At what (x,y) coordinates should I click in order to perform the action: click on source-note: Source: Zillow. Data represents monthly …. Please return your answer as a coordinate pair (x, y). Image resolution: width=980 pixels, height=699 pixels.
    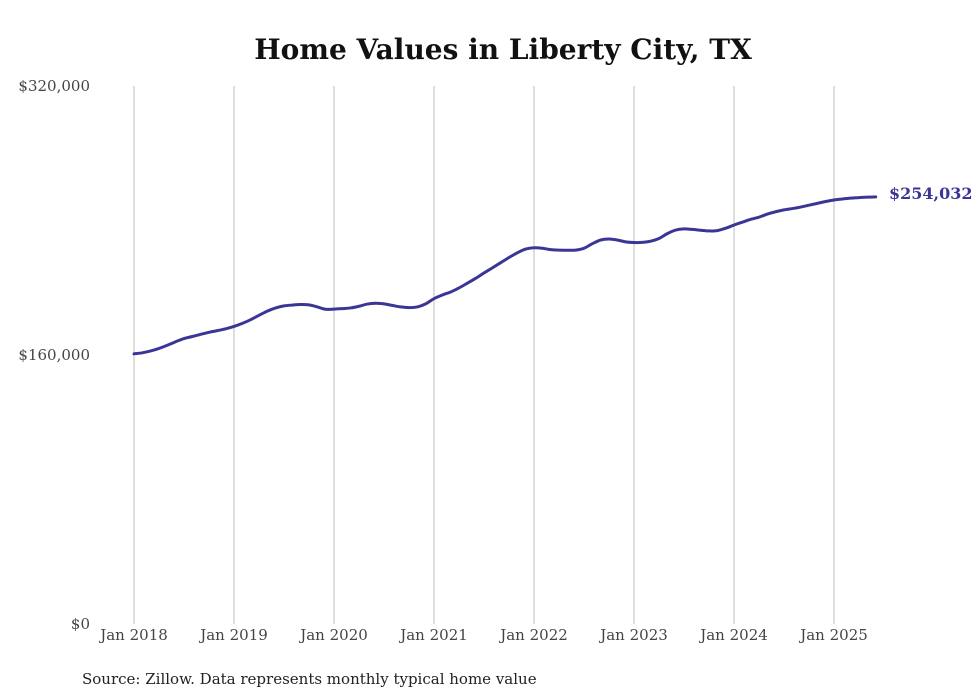
    Looking at the image, I should click on (309, 679).